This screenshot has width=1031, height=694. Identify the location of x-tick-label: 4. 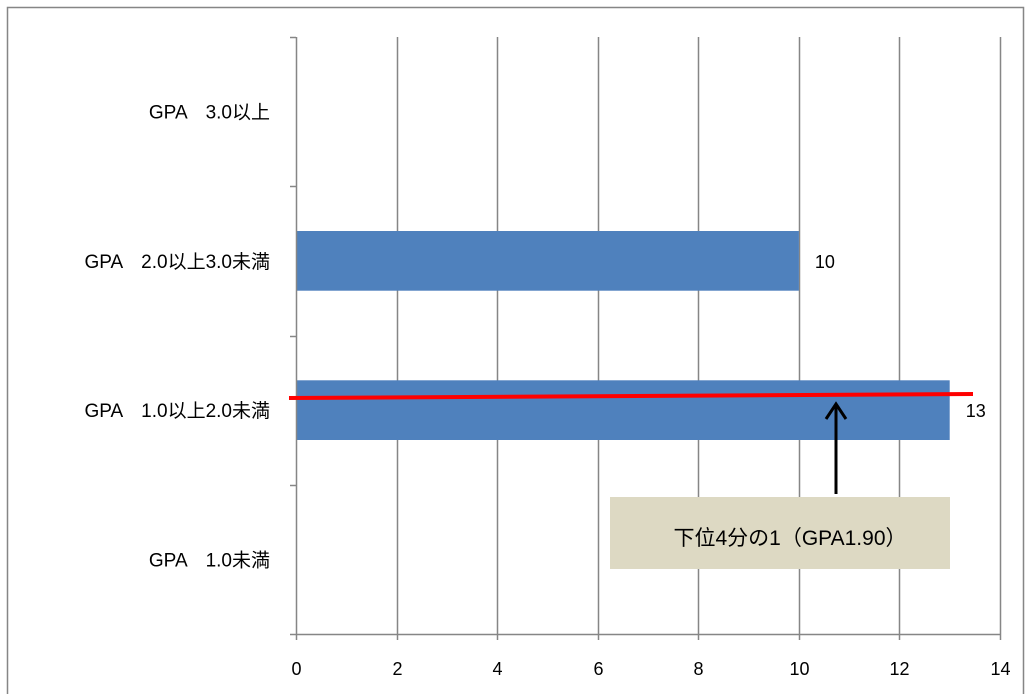
(497, 669).